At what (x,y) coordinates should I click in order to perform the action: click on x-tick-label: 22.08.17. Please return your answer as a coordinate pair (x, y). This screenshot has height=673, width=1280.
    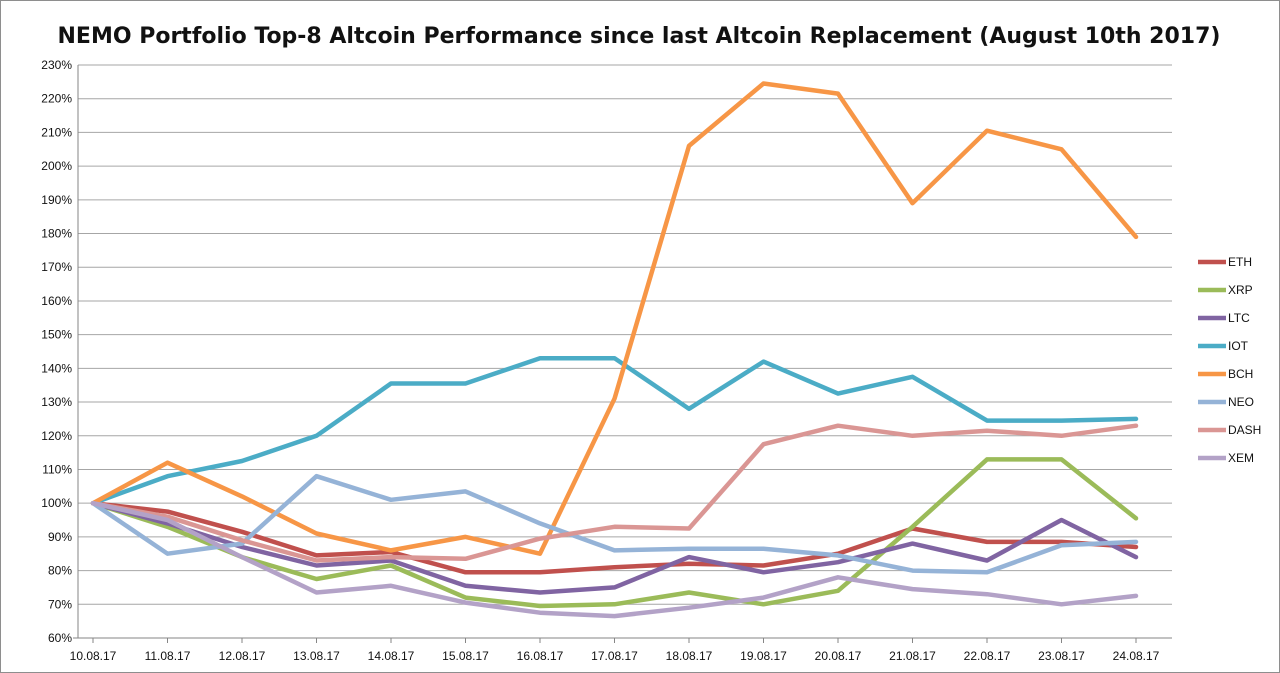
    Looking at the image, I should click on (987, 656).